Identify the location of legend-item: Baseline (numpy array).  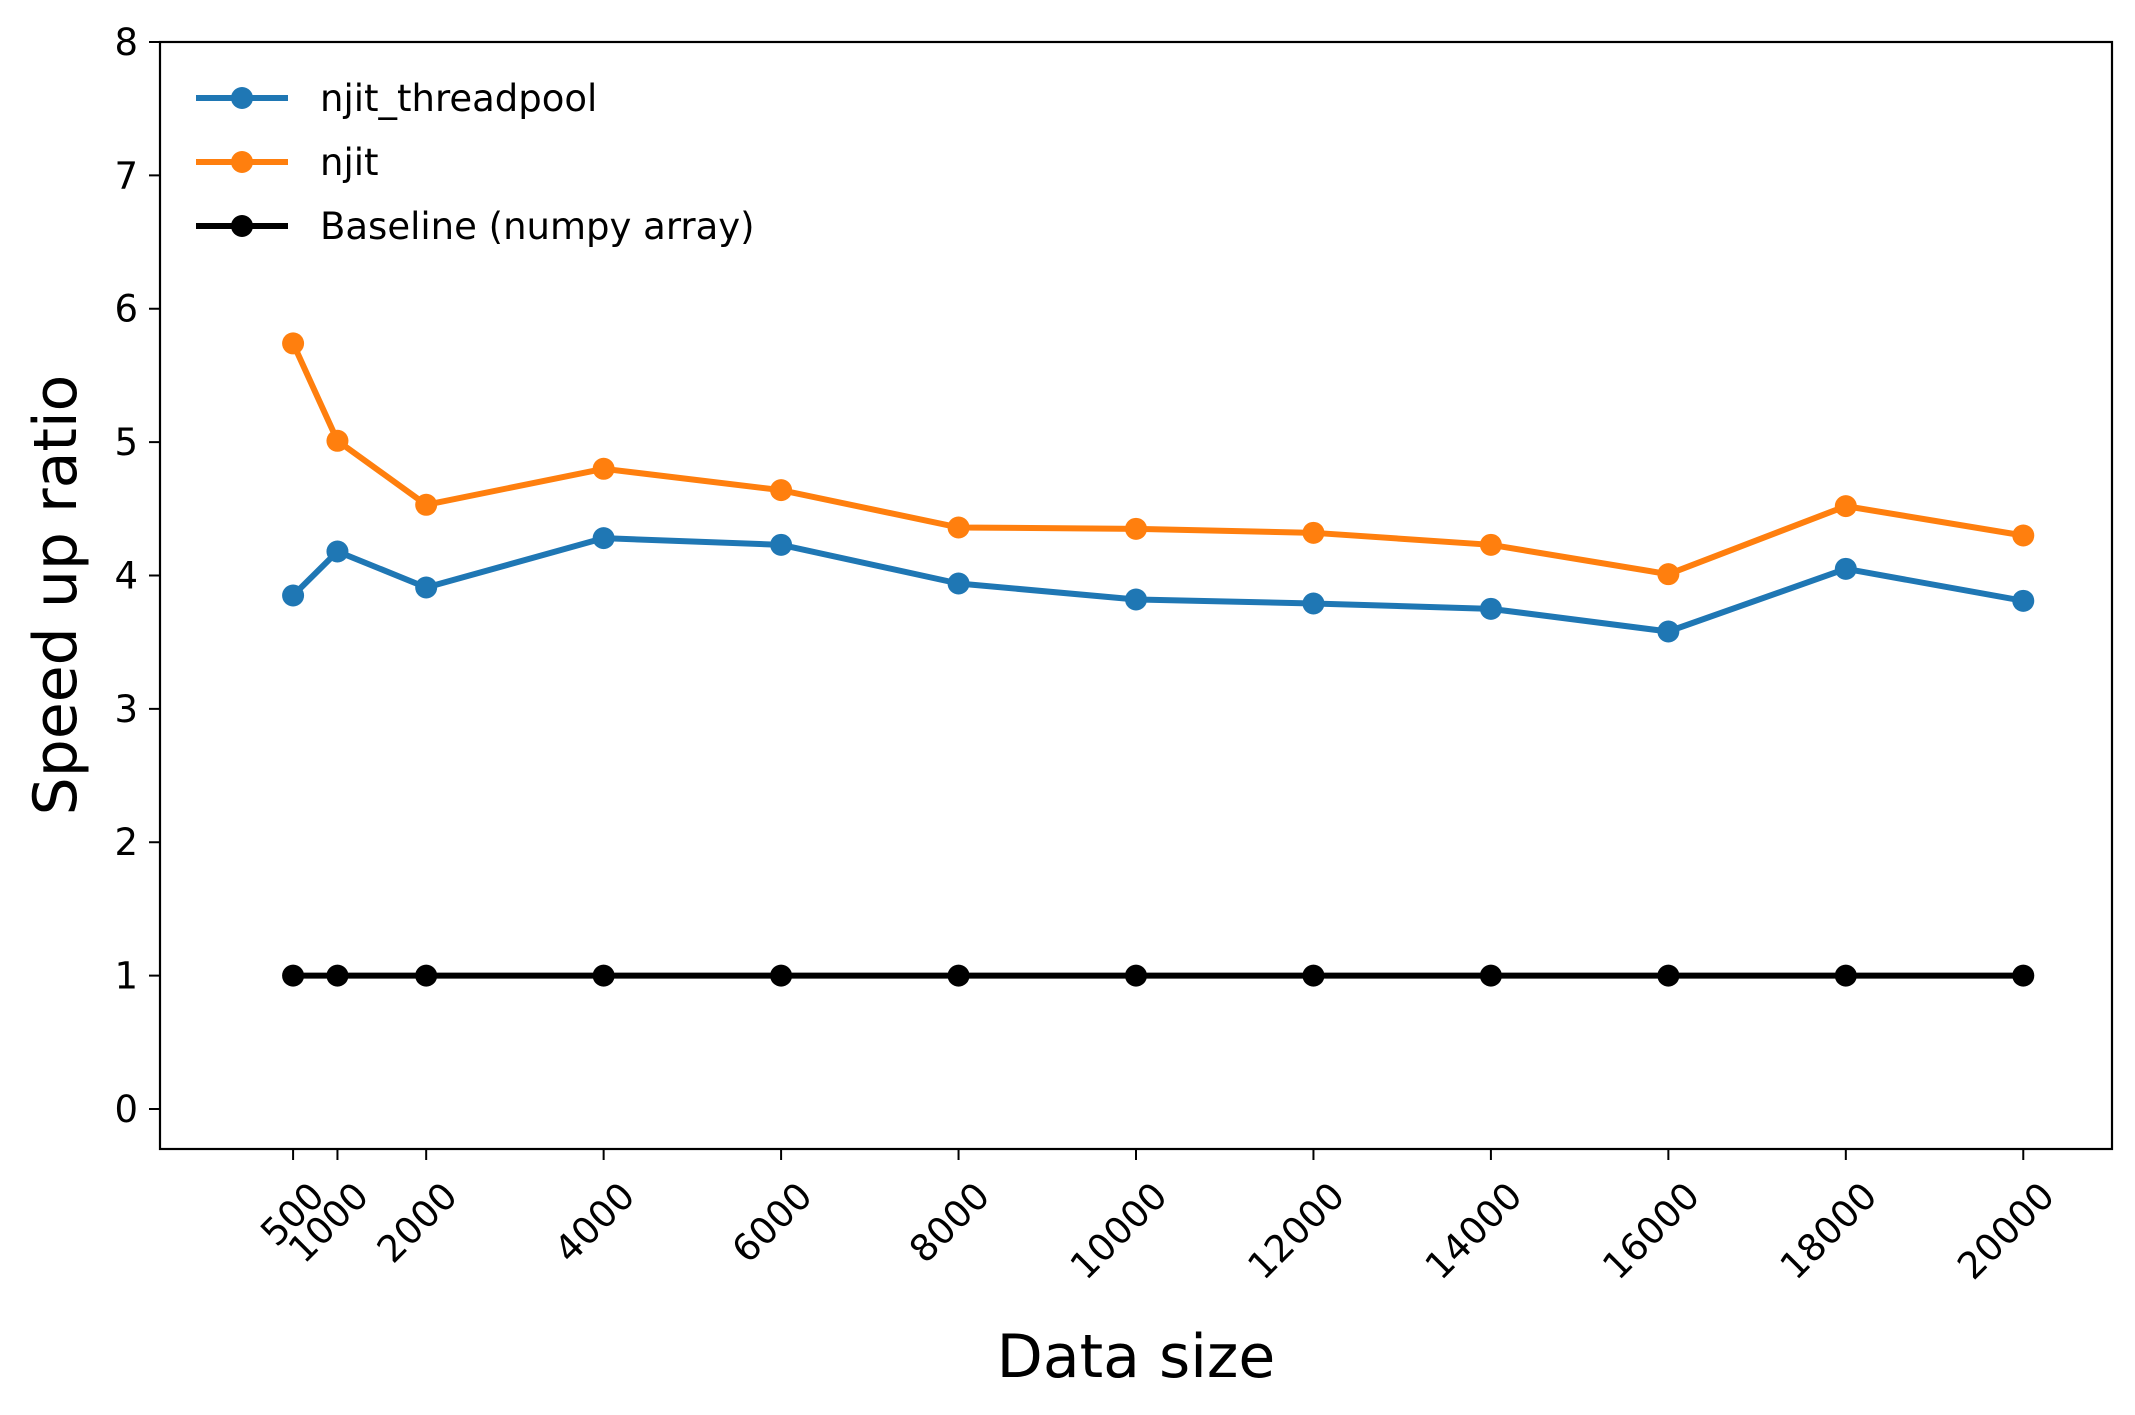
(475, 226).